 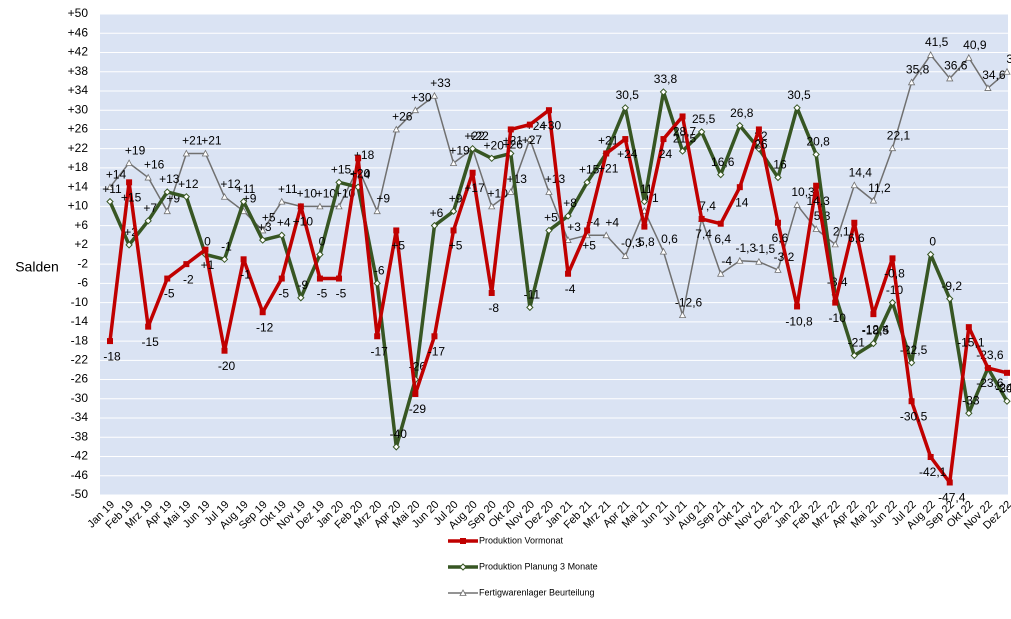 What do you see at coordinates (666, 154) in the screenshot?
I see `data-label: 24` at bounding box center [666, 154].